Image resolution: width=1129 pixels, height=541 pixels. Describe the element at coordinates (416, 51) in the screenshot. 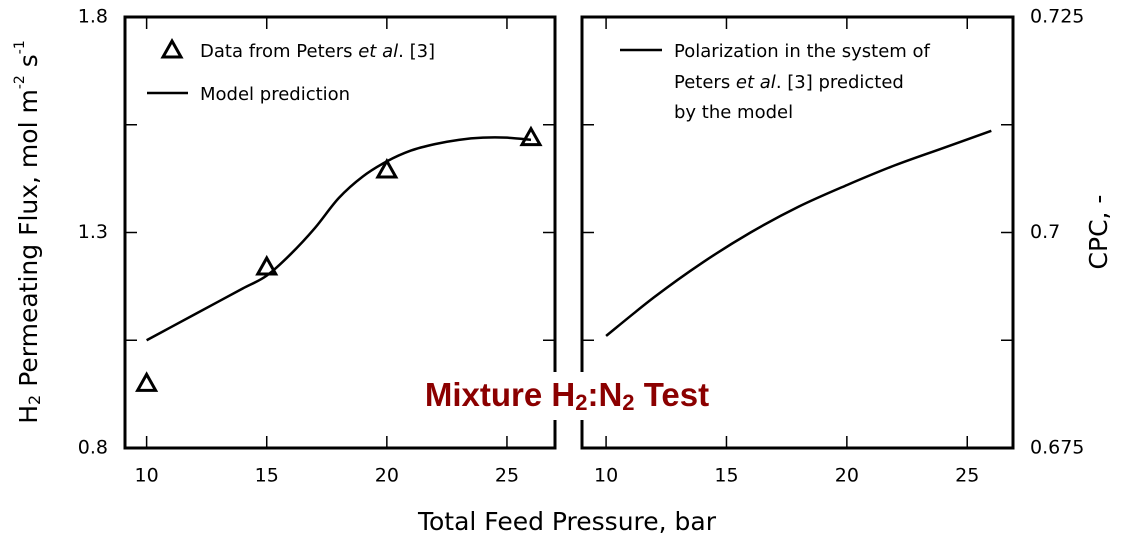

I see `legend-text: . [3]` at that location.